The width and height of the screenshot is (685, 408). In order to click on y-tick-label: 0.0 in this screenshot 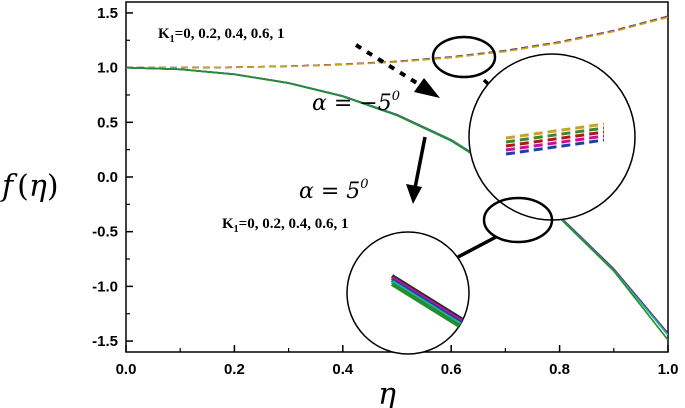, I will do `click(107, 177)`.